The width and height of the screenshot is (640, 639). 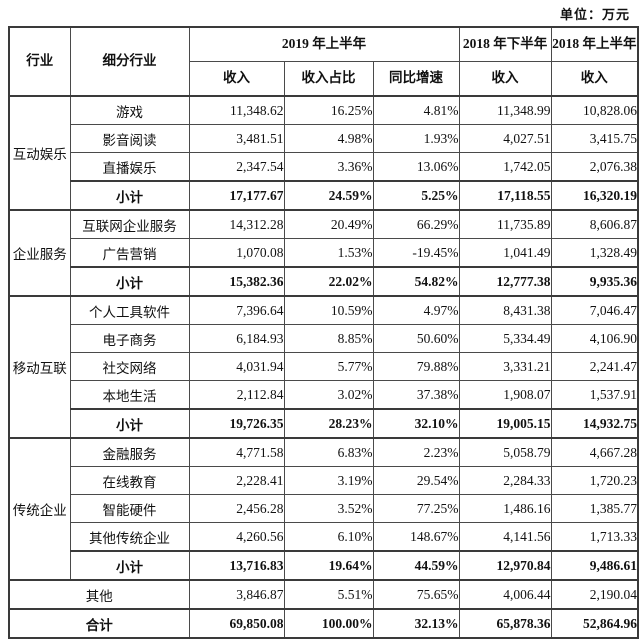 I want to click on value-cell: 77.25%, so click(x=416, y=508).